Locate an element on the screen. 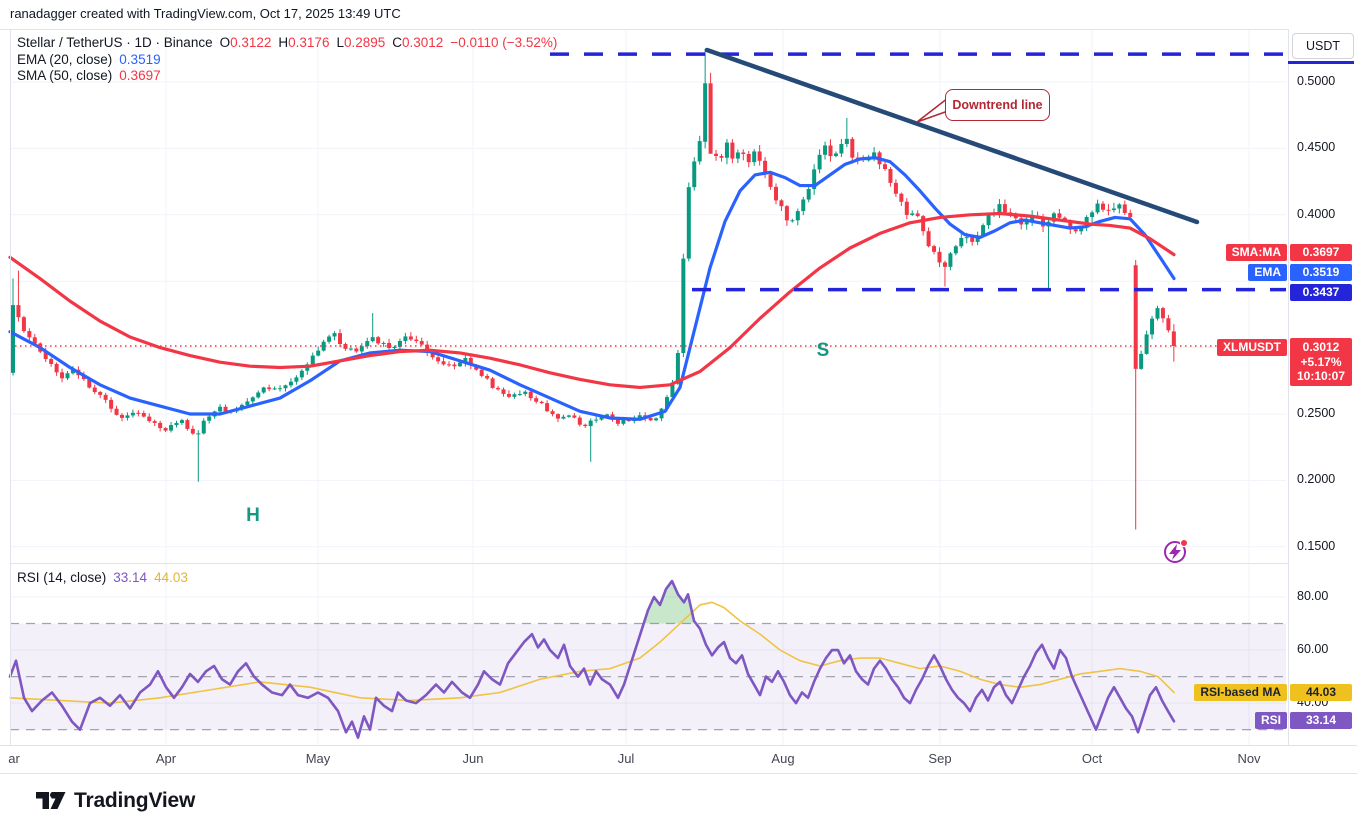 The image size is (1365, 833). ema-axis-tag: EMA is located at coordinates (1267, 272).